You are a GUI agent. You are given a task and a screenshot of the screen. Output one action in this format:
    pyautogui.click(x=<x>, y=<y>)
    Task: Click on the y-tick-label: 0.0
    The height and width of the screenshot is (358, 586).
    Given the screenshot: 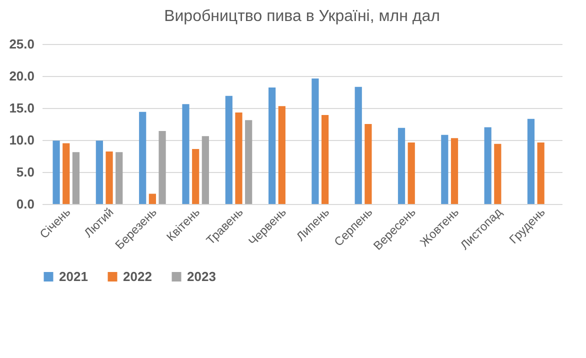 What is the action you would take?
    pyautogui.click(x=25, y=204)
    